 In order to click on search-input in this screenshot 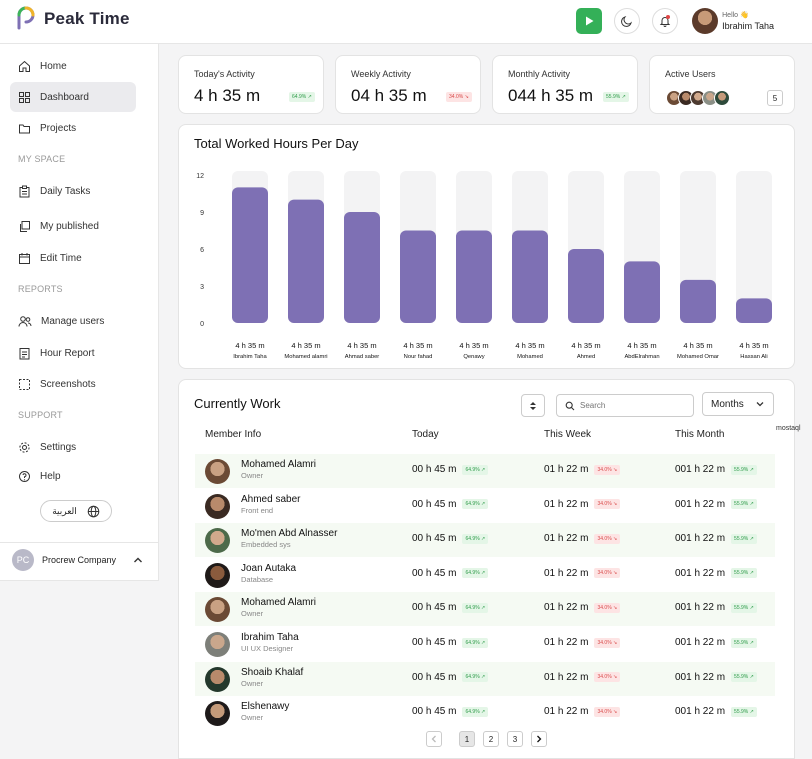, I will do `click(635, 405)`.